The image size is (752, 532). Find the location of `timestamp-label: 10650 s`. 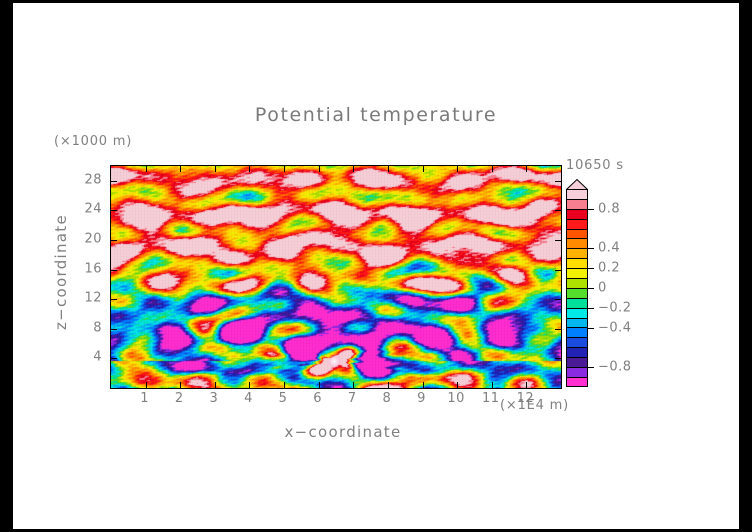

timestamp-label: 10650 s is located at coordinates (595, 165).